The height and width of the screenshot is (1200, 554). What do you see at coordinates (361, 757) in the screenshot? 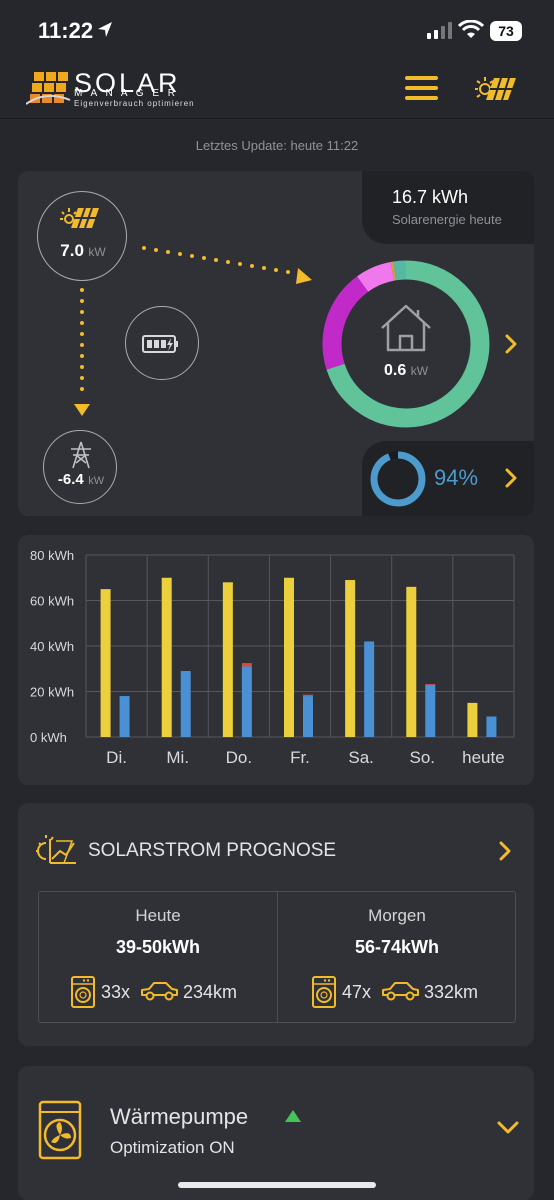
I see `x-tick-label: Sa.` at bounding box center [361, 757].